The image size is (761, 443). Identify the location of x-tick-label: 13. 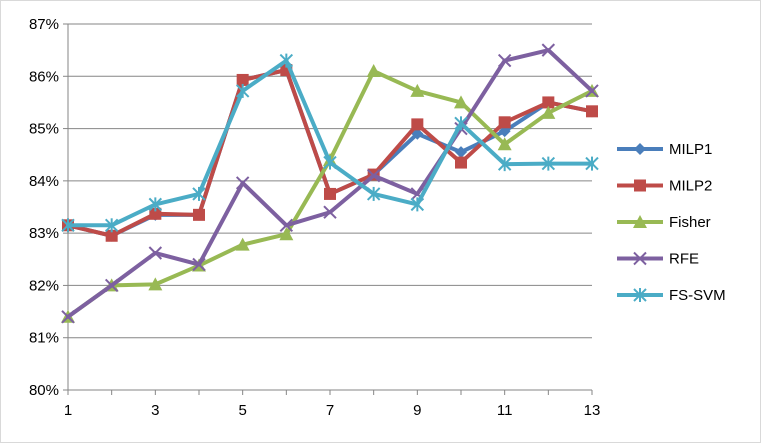
(592, 410).